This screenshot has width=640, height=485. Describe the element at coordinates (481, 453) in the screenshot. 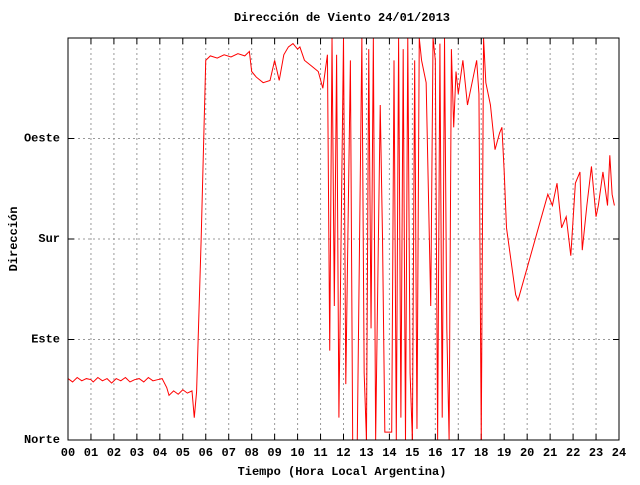

I see `x-tick-label: 18` at that location.